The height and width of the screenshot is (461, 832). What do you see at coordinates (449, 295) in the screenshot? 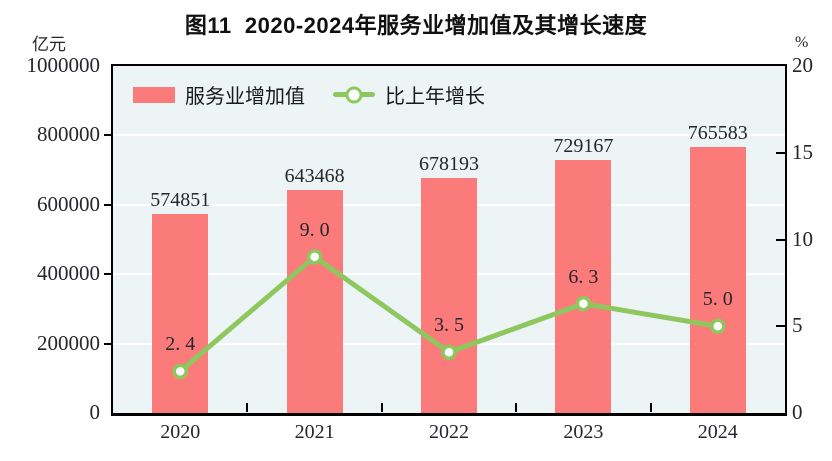
I see `bar-2022` at bounding box center [449, 295].